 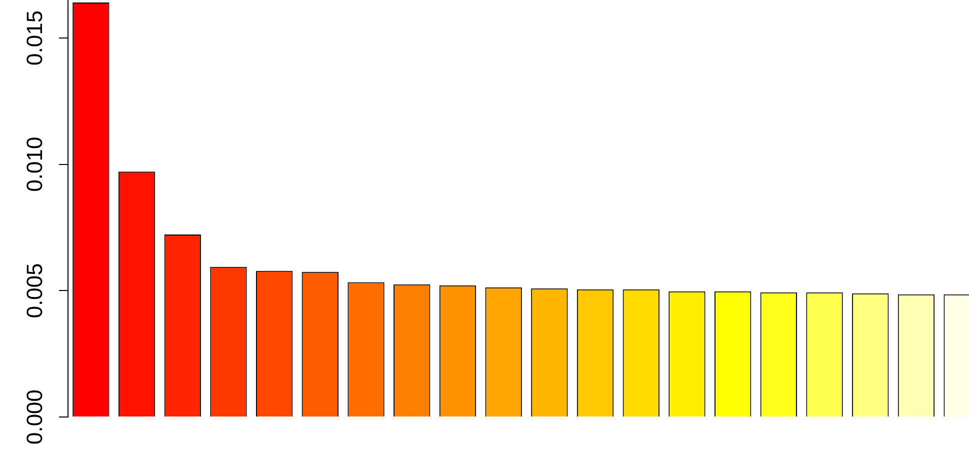 I want to click on y-tick-label: 0.000, so click(x=35, y=417).